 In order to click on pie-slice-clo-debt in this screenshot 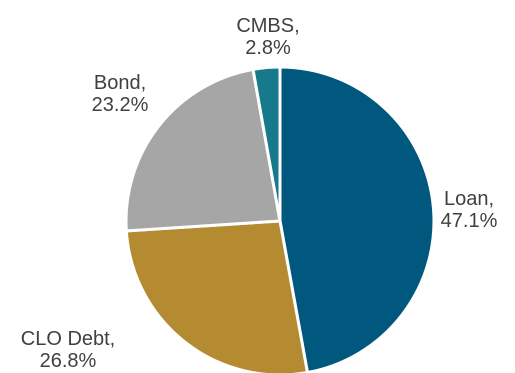, I will do `click(216, 296)`.